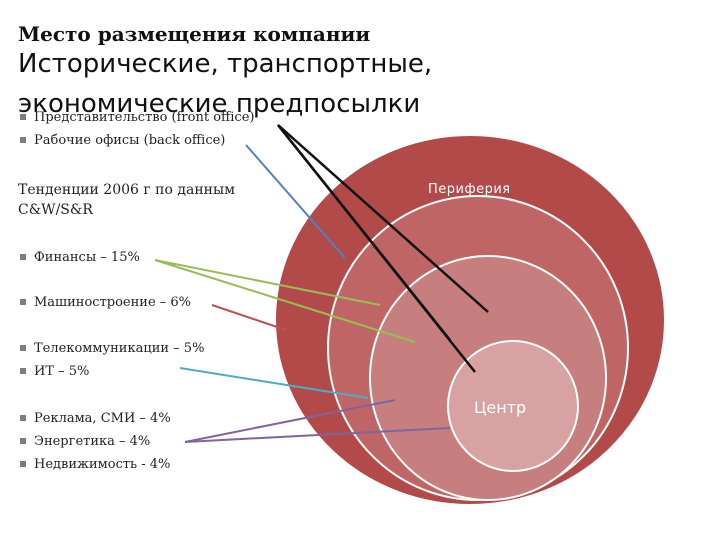 The width and height of the screenshot is (720, 540). What do you see at coordinates (469, 189) in the screenshot?
I see `periphery-label: Периферия` at bounding box center [469, 189].